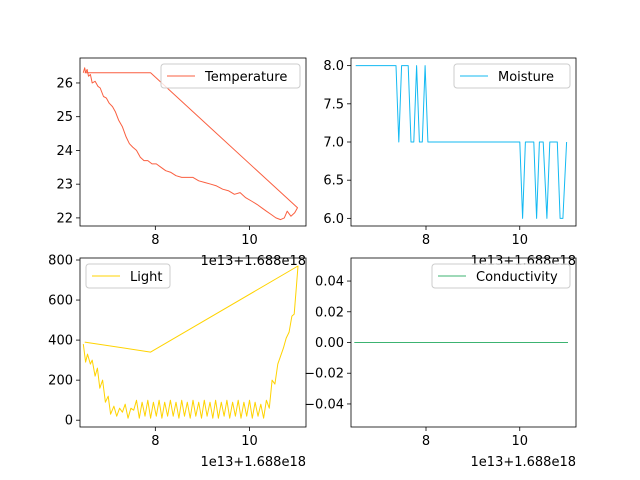 The height and width of the screenshot is (480, 640). What do you see at coordinates (324, 404) in the screenshot?
I see `y-tick-label: −0.04` at bounding box center [324, 404].